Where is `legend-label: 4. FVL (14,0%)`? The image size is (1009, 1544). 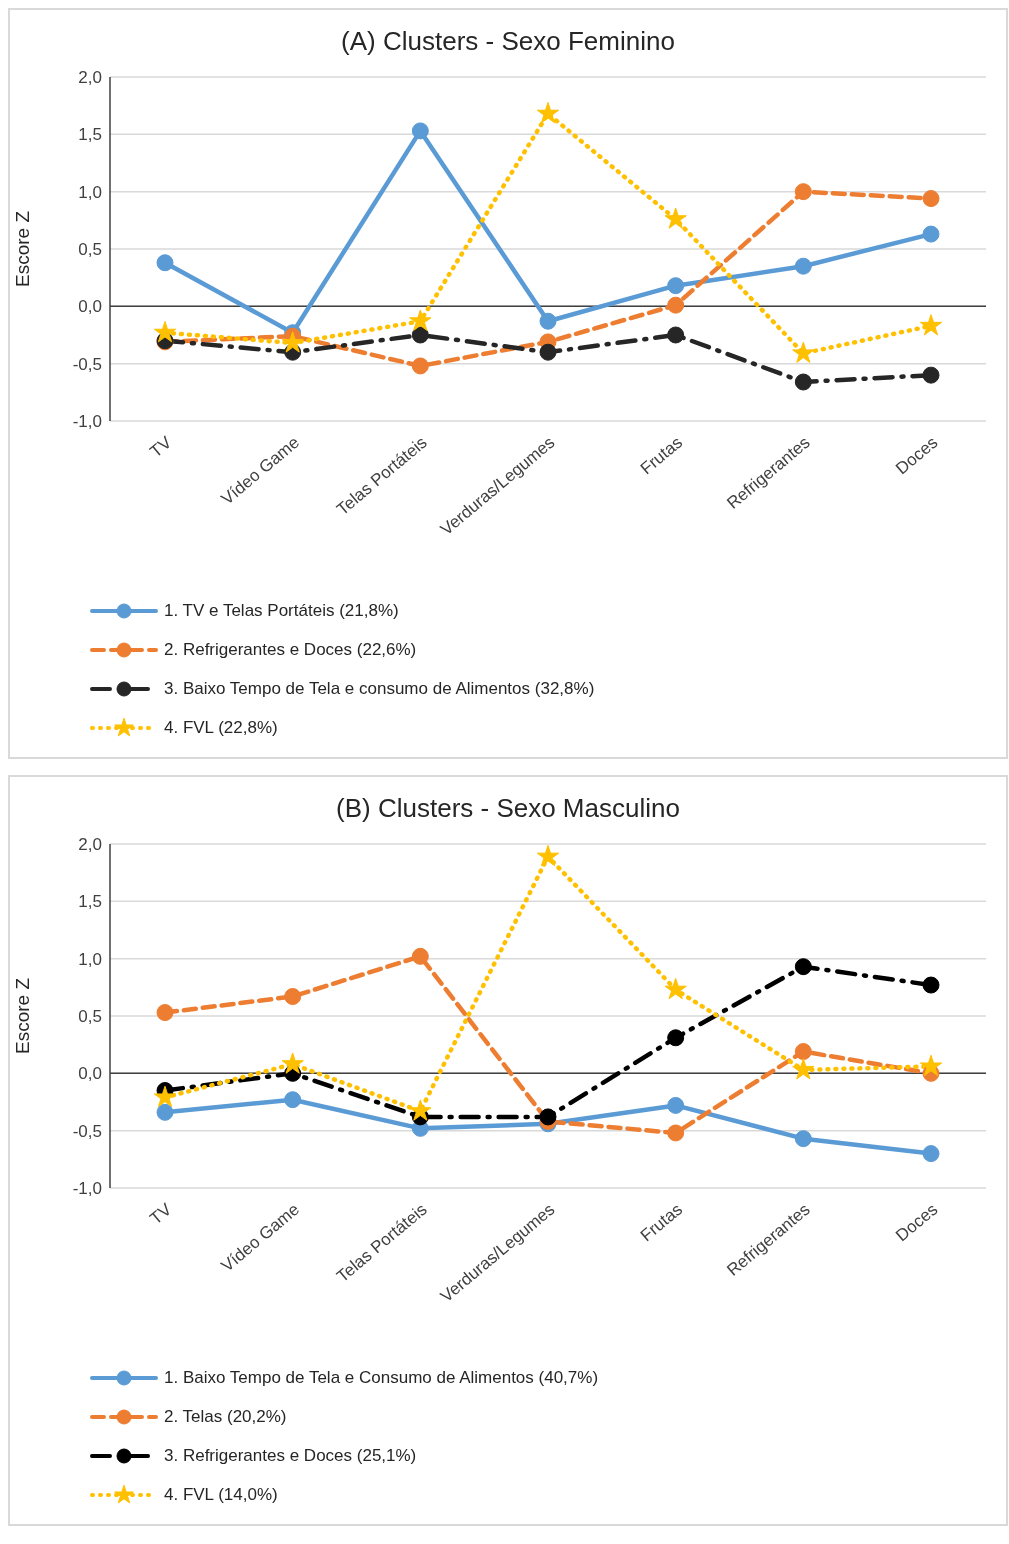
legend-label: 4. FVL (14,0%) is located at coordinates (221, 1494).